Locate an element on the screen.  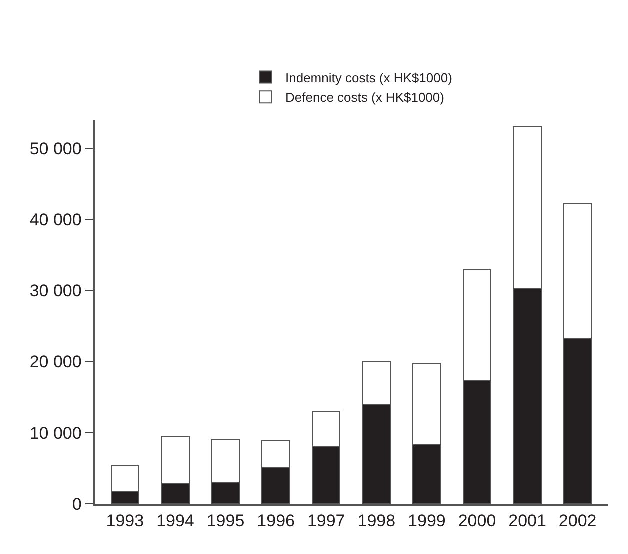
y-tick-label: 20 000 is located at coordinates (56, 362).